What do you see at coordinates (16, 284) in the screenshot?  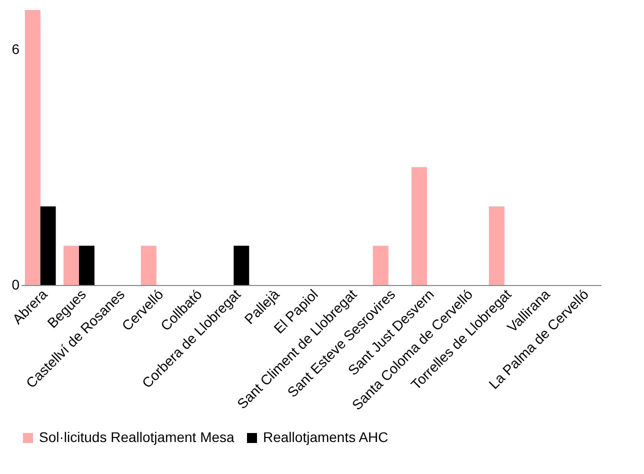 I see `y-tick-label: 0` at bounding box center [16, 284].